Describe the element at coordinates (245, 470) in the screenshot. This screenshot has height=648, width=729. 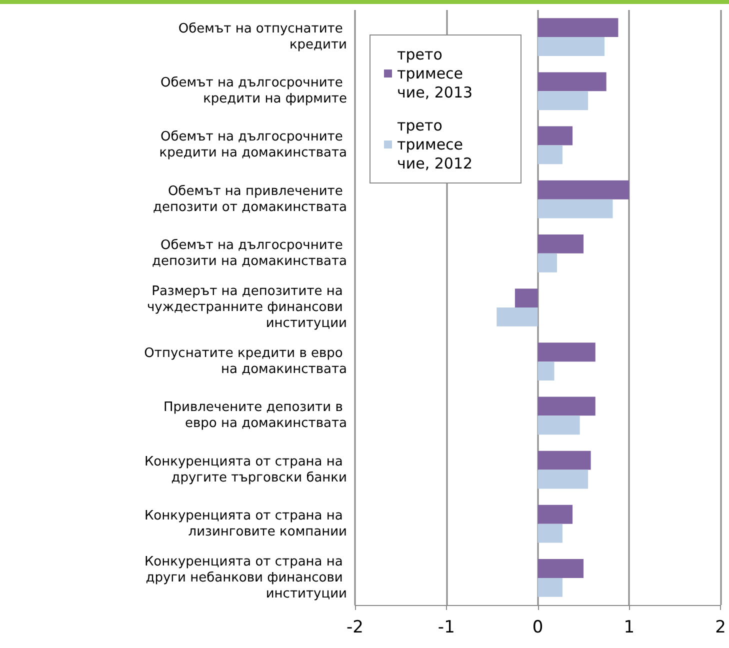
I see `y-tick-label: Конкуренцията от страна на другите търговски банки` at that location.